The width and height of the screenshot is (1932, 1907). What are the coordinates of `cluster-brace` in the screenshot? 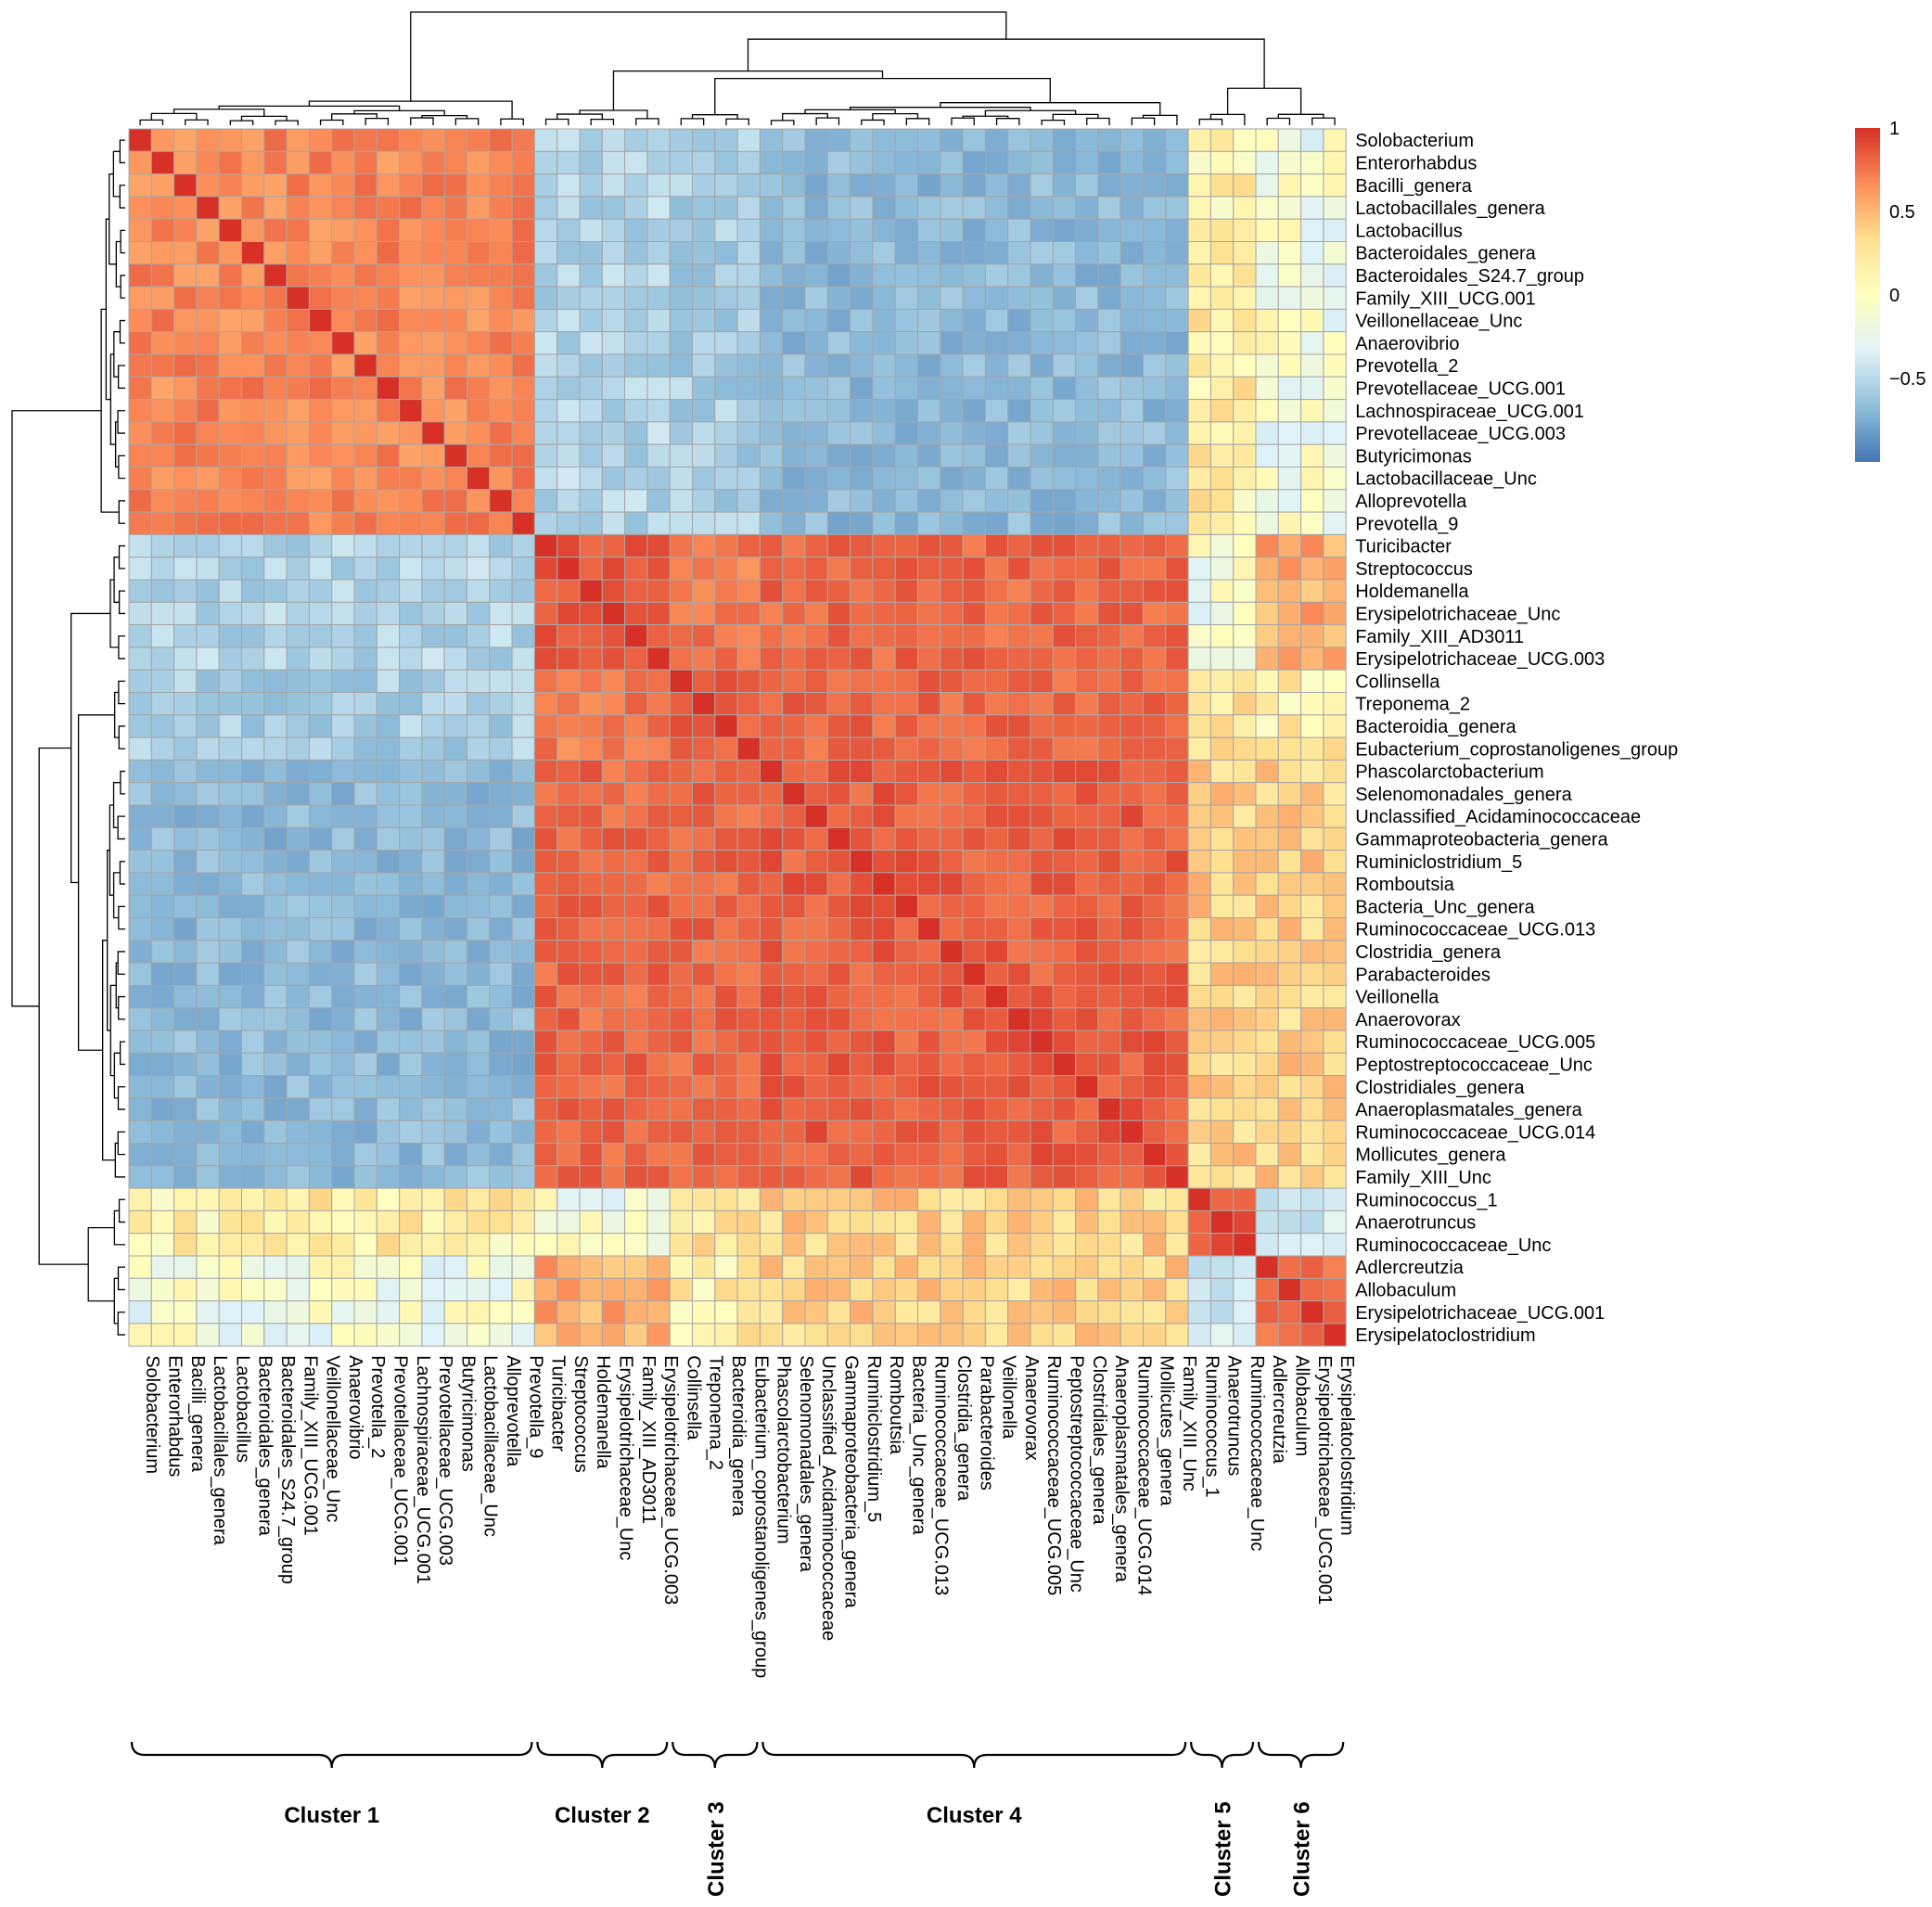 It's located at (974, 1755).